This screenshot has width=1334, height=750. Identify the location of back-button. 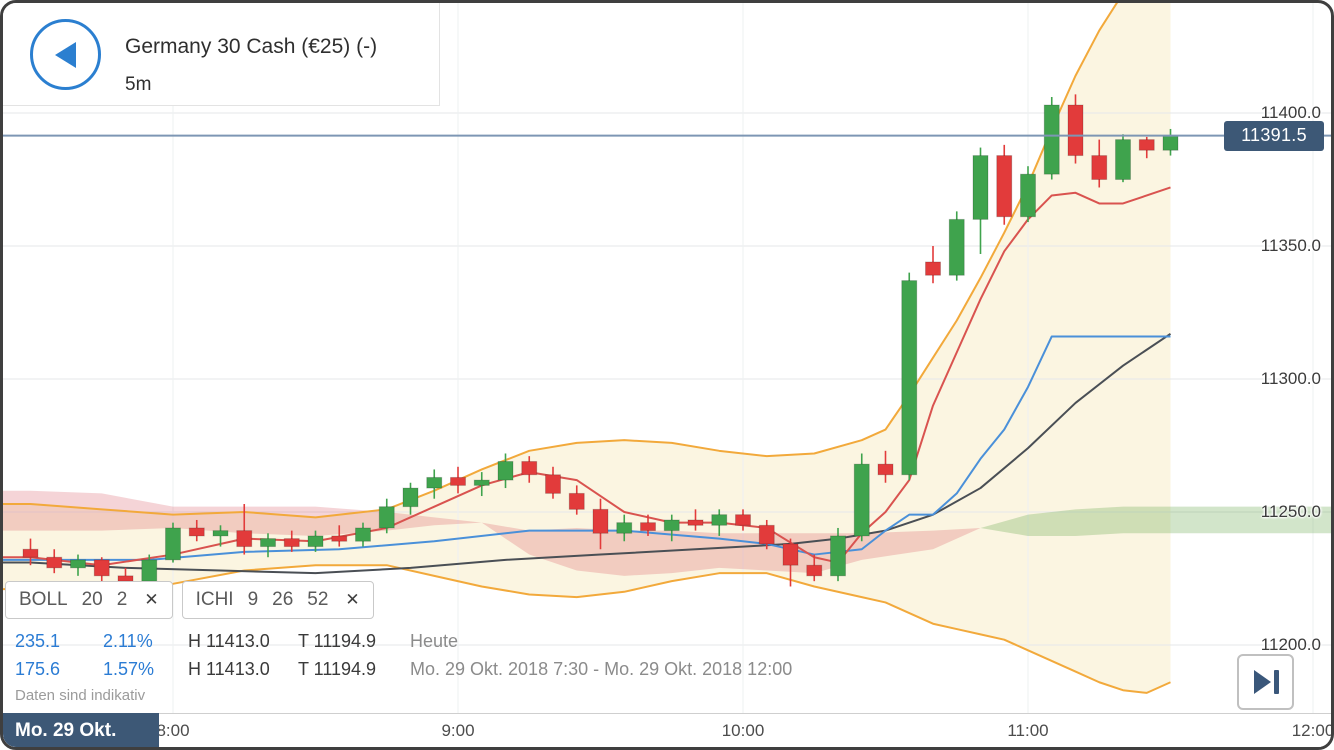
(65, 54).